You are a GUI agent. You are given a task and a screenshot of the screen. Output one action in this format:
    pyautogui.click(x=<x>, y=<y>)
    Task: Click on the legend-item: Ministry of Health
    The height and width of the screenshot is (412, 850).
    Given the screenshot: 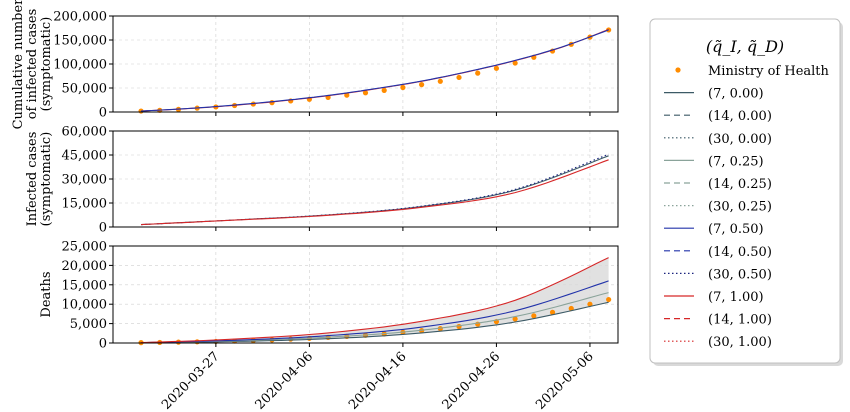 What is the action you would take?
    pyautogui.click(x=752, y=71)
    